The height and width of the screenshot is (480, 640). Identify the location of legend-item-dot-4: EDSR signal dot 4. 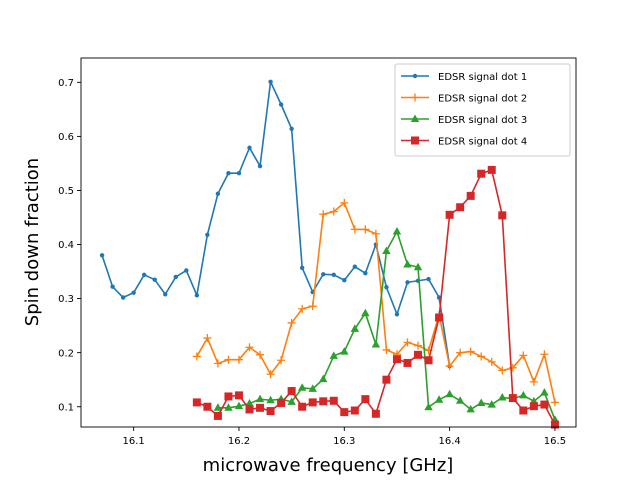
(464, 142).